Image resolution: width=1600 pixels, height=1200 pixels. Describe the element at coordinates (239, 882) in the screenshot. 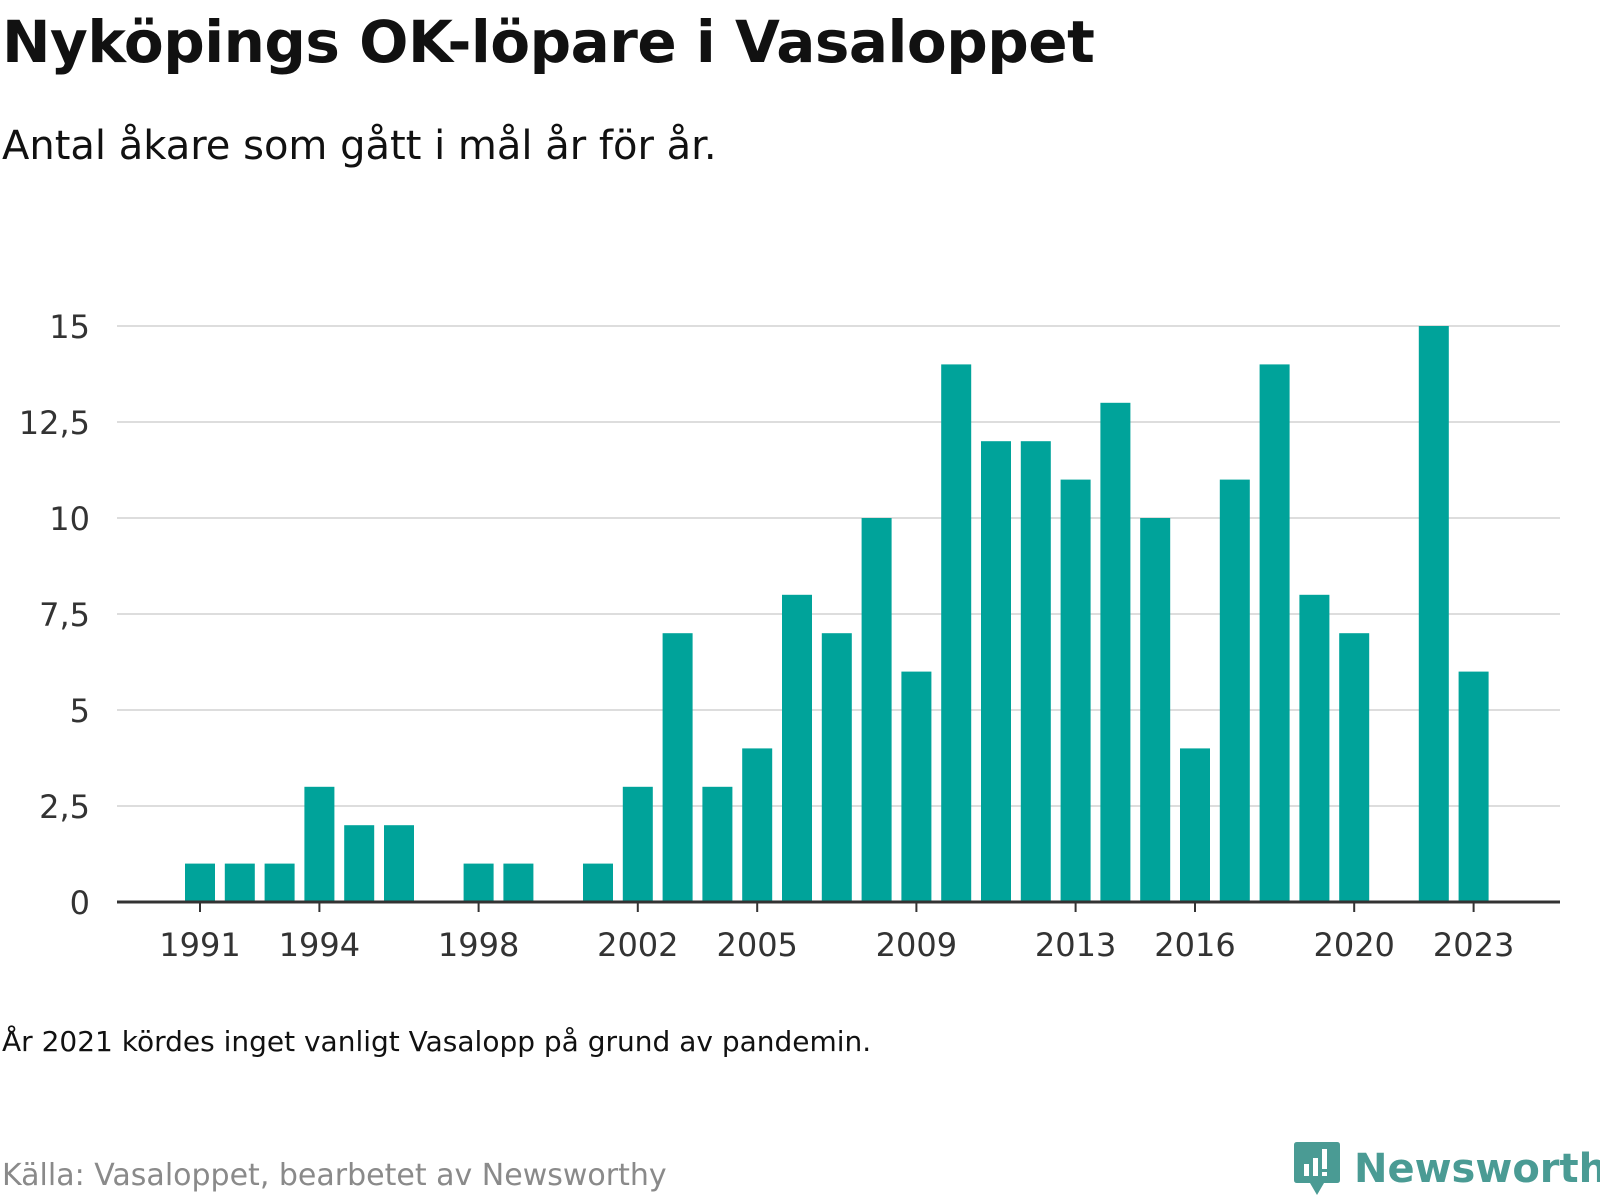

I see `bar-1992` at that location.